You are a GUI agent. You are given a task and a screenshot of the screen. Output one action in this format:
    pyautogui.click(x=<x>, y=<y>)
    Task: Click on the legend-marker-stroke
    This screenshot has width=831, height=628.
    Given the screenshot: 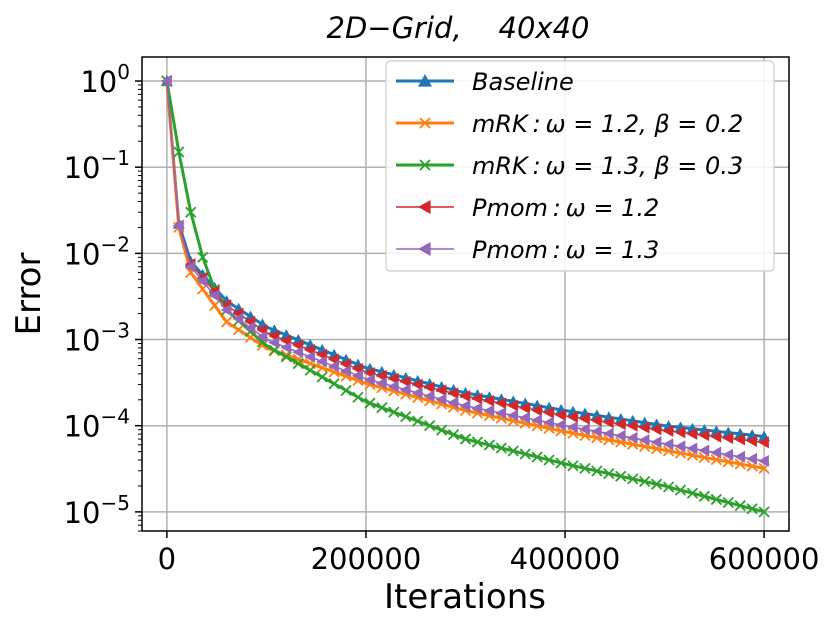 What is the action you would take?
    pyautogui.click(x=425, y=165)
    